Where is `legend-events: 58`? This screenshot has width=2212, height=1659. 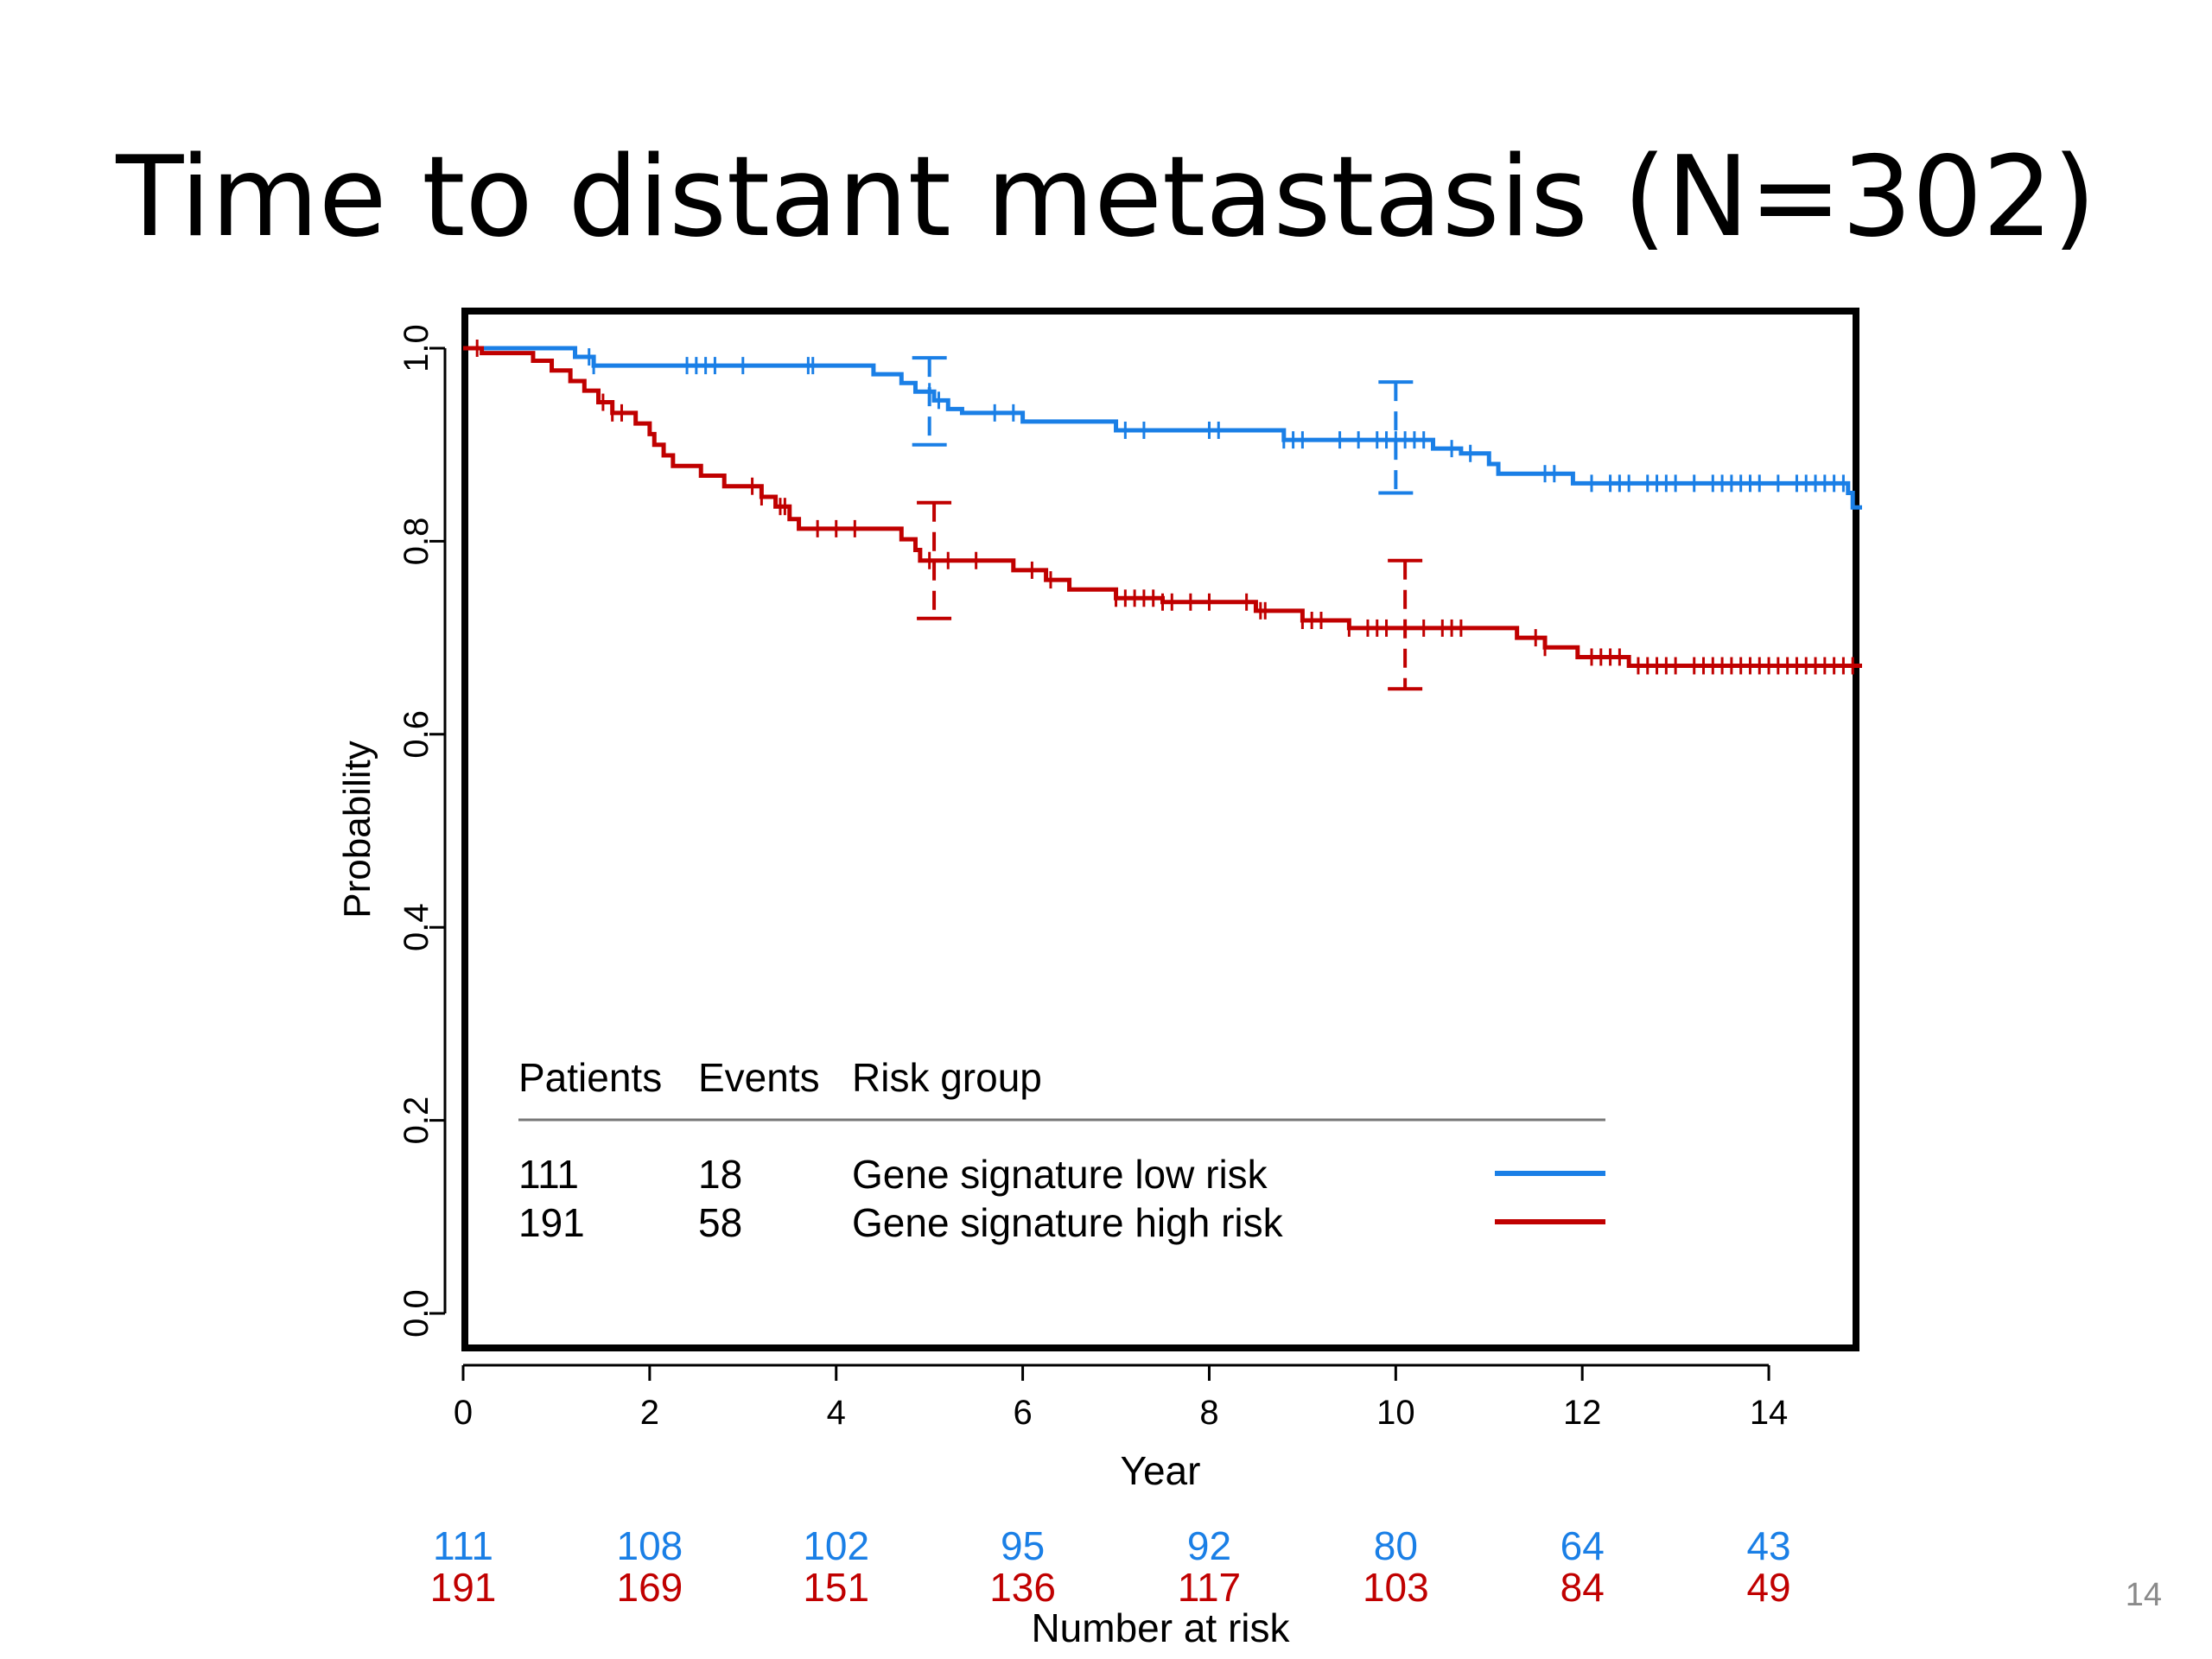
legend-events: 58 is located at coordinates (720, 1222).